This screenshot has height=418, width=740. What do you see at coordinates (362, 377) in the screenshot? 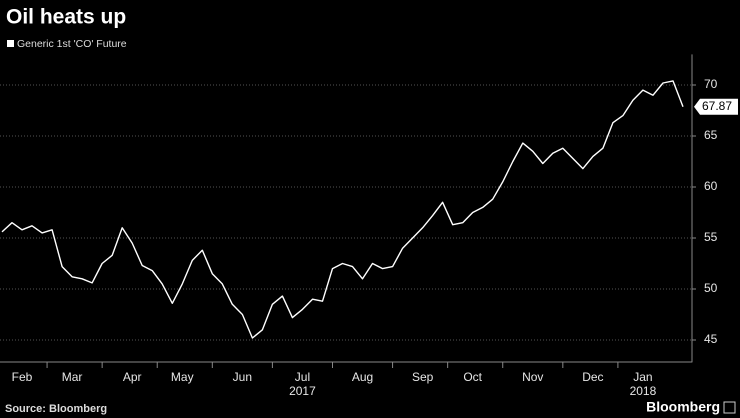
I see `x-tick-label: Aug` at bounding box center [362, 377].